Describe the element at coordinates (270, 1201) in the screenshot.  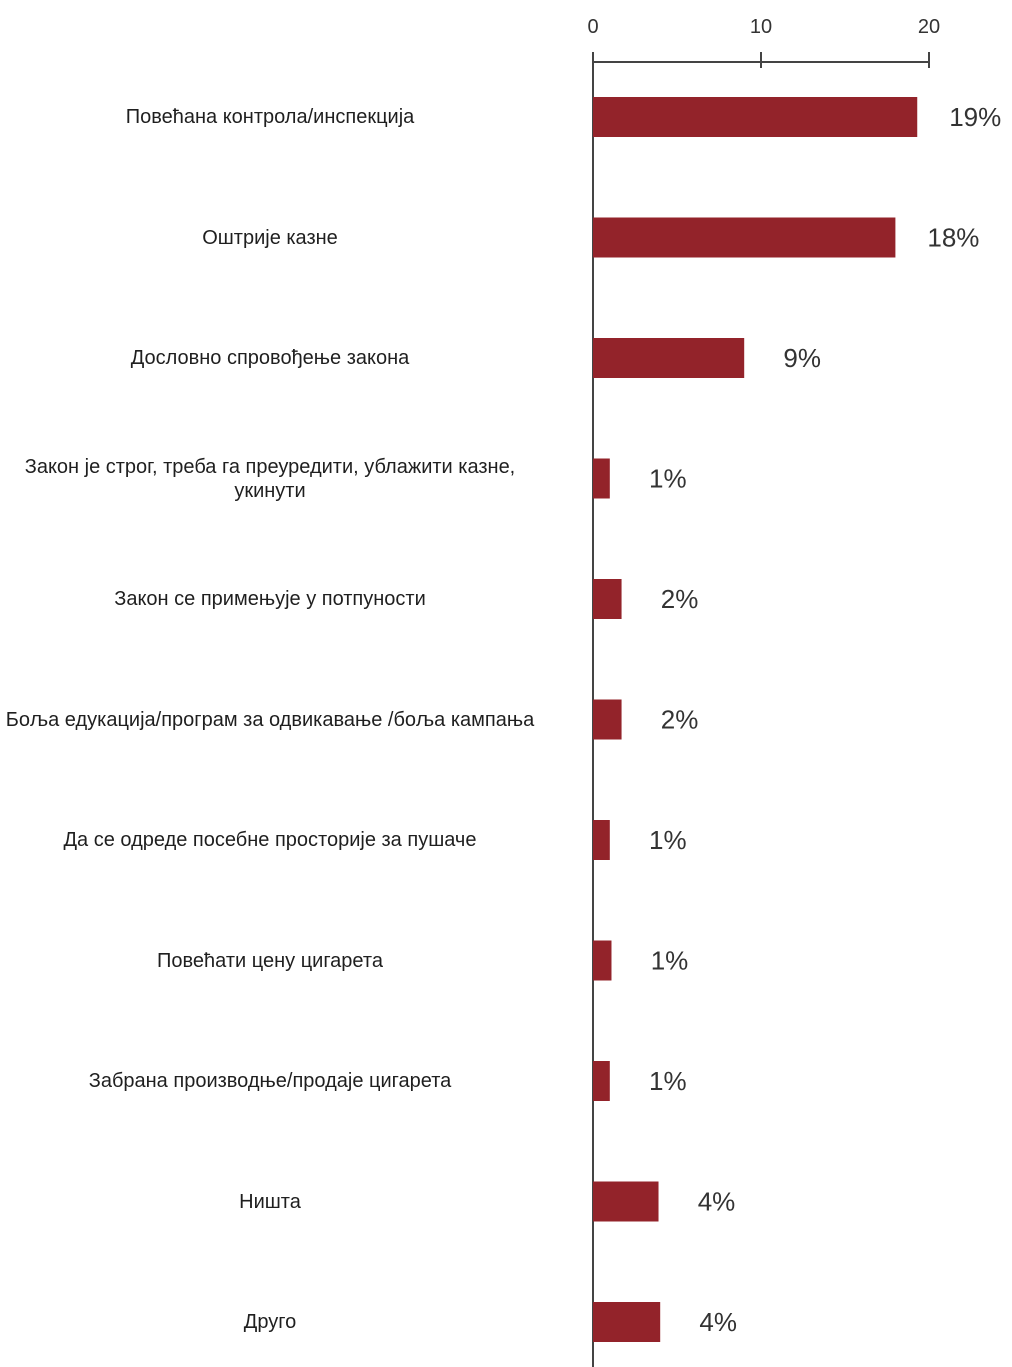
I see `category-label: Ништа` at that location.